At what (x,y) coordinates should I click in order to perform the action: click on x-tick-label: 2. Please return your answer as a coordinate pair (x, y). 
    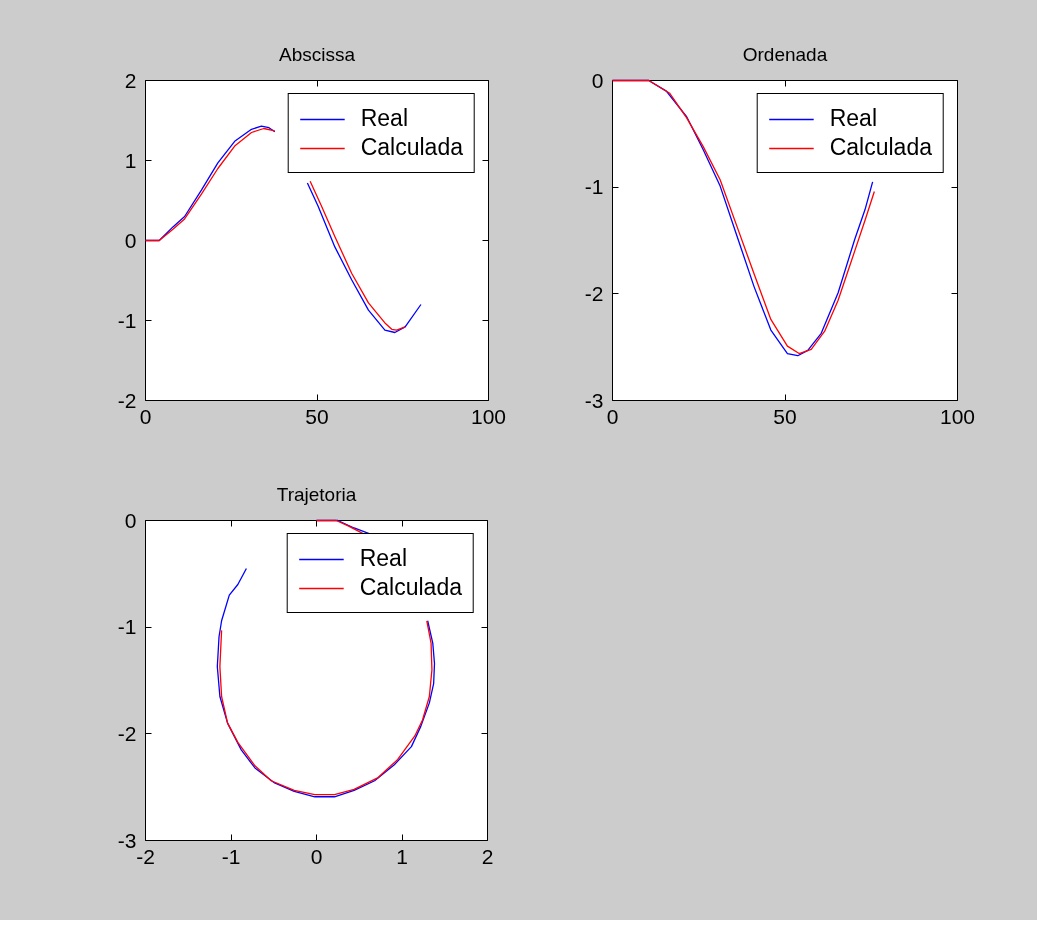
    Looking at the image, I should click on (487, 856).